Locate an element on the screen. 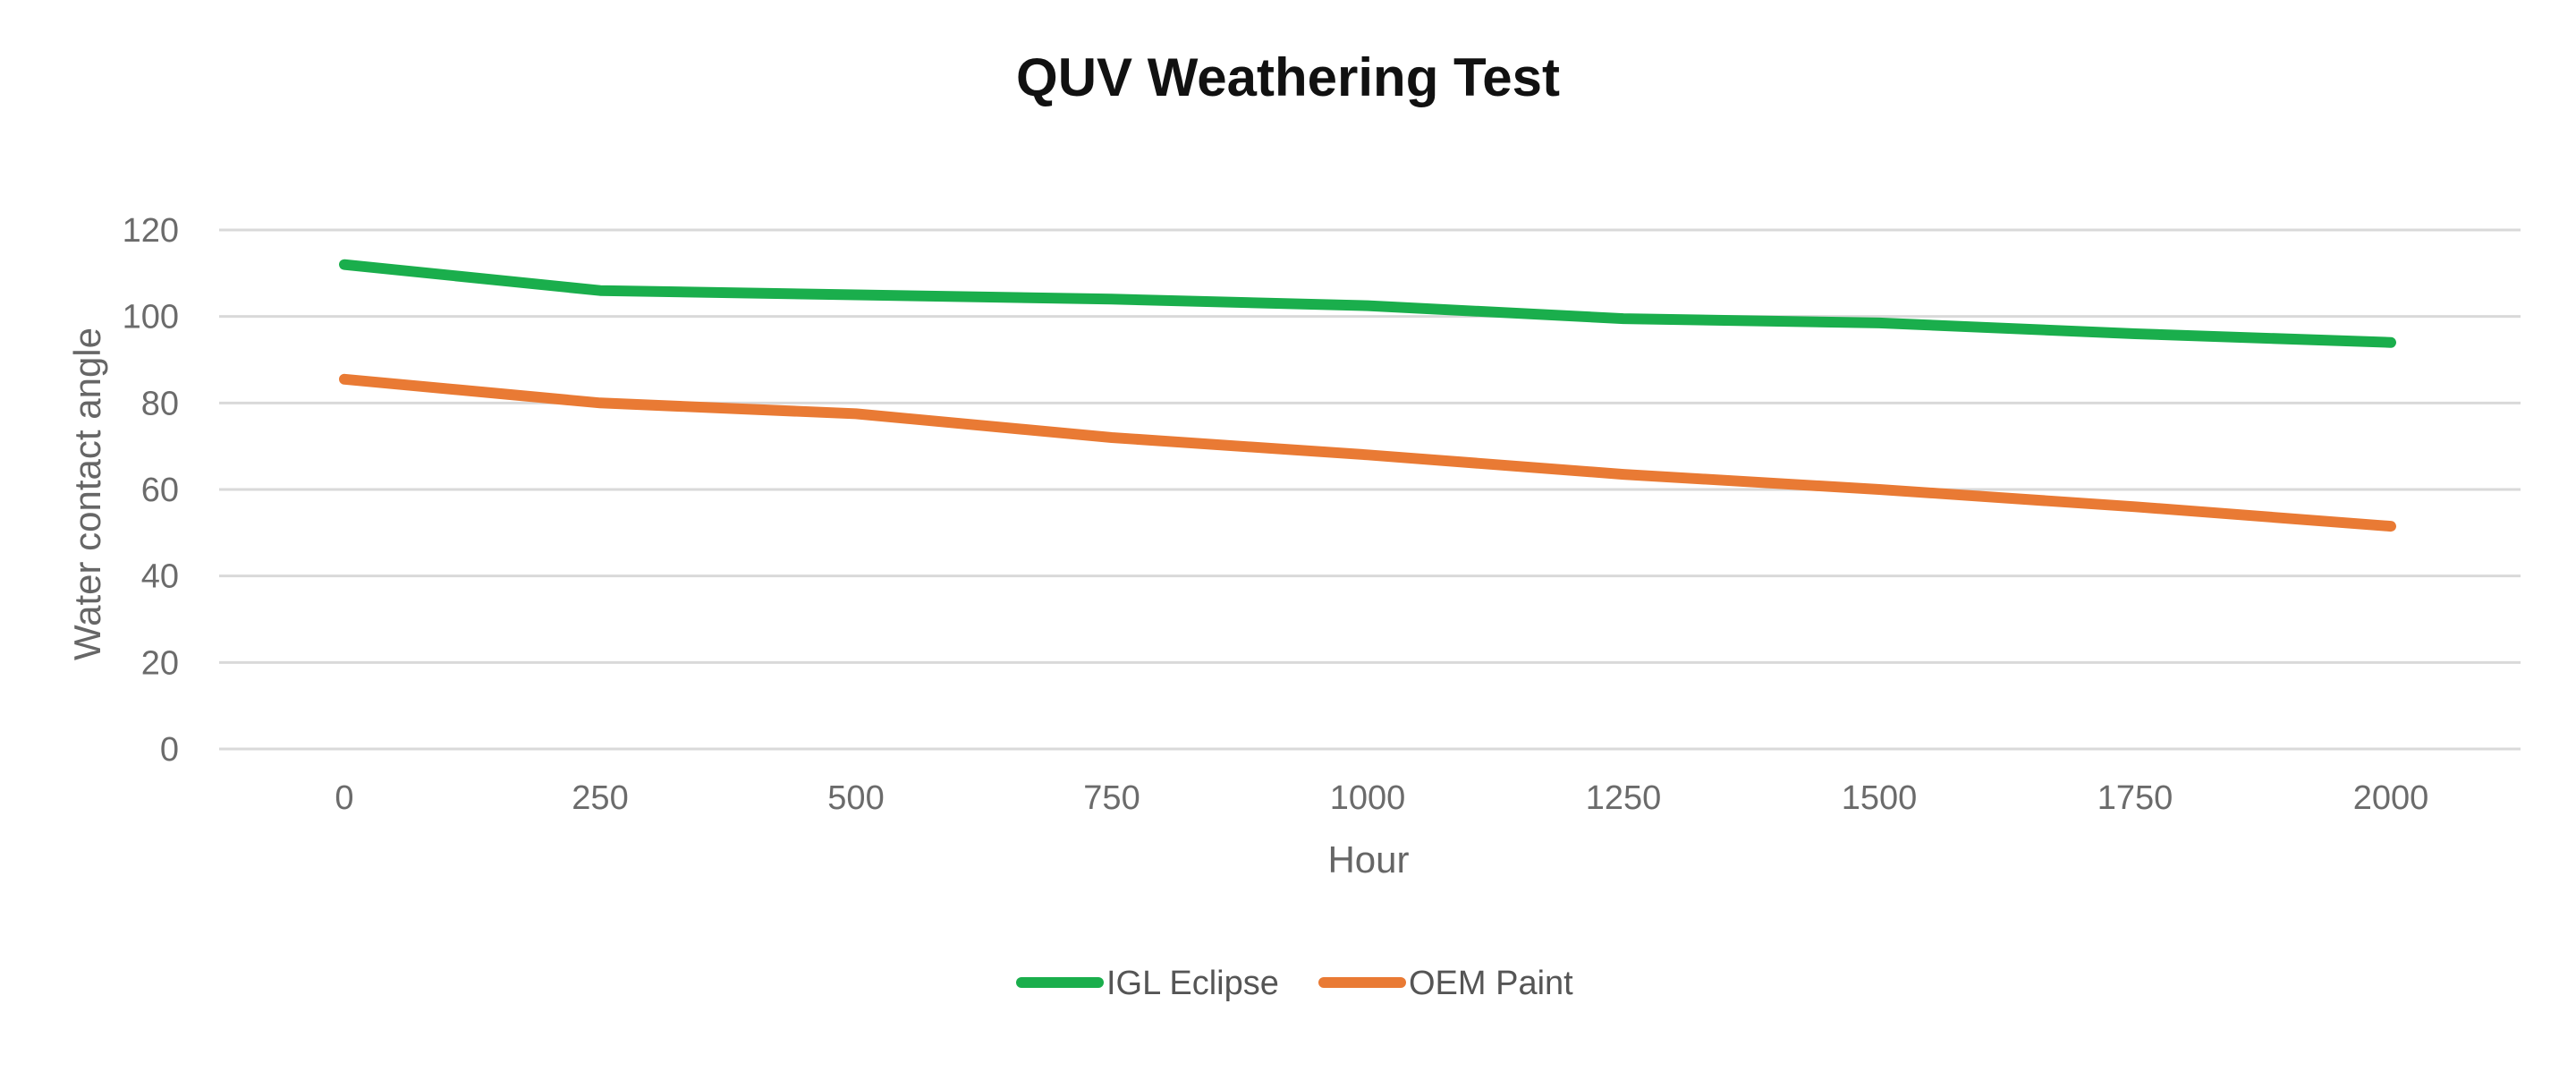 The height and width of the screenshot is (1072, 2576). y-axis-label: Water contact angle is located at coordinates (87, 494).